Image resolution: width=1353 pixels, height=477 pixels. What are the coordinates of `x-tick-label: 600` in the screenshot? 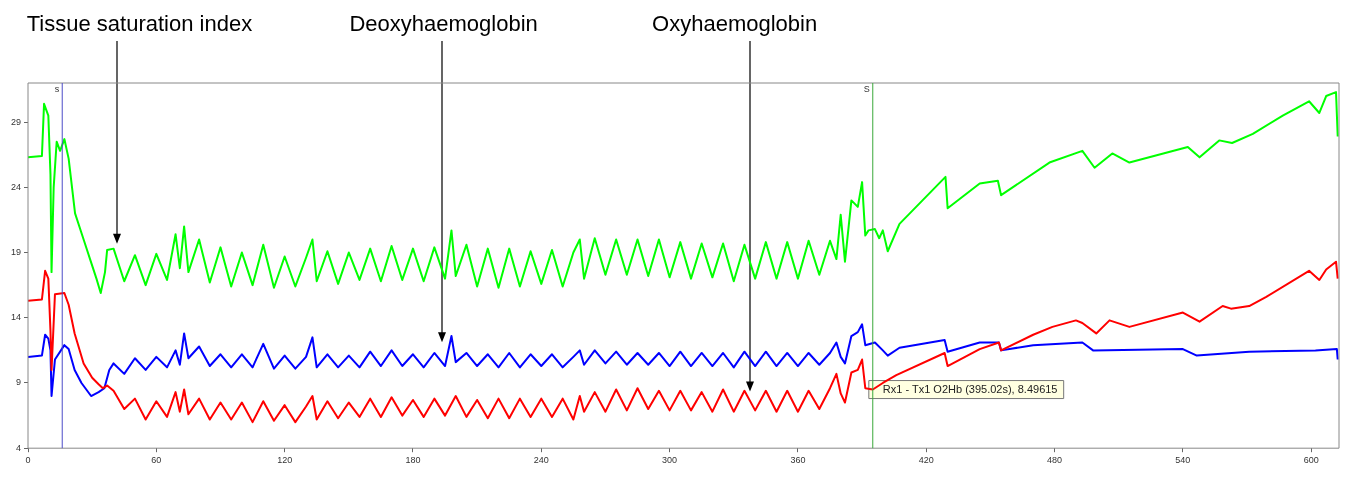 It's located at (1311, 460).